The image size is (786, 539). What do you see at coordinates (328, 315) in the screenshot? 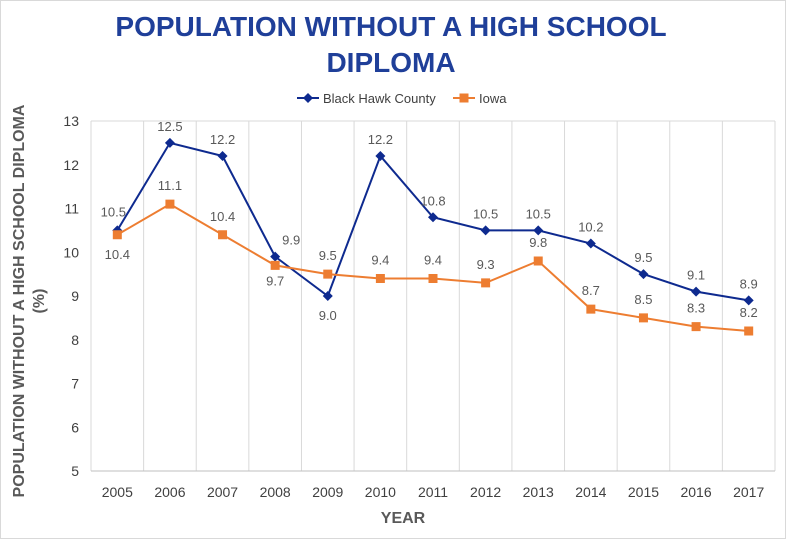
I see `data-label: 9.0` at bounding box center [328, 315].